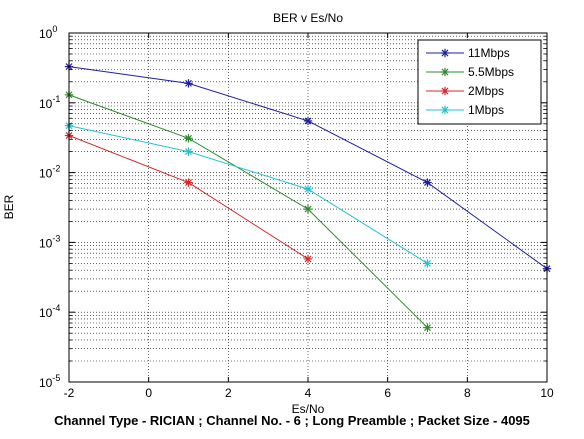 This screenshot has height=439, width=584. I want to click on y-tick-label: 10⁻², so click(49, 172).